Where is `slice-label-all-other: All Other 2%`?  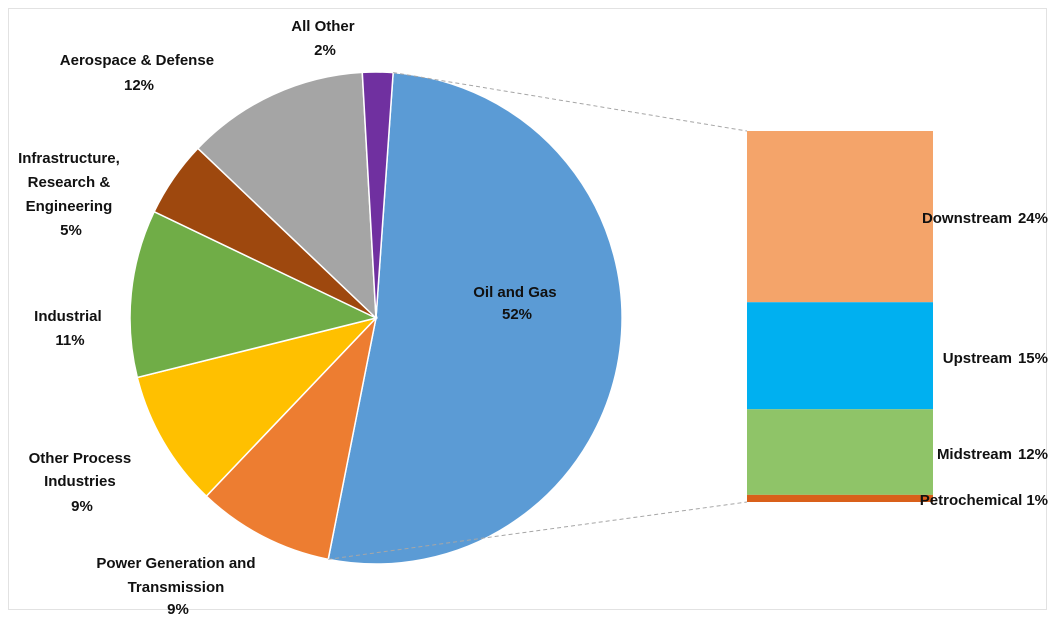
slice-label-all-other: All Other 2% is located at coordinates (325, 38).